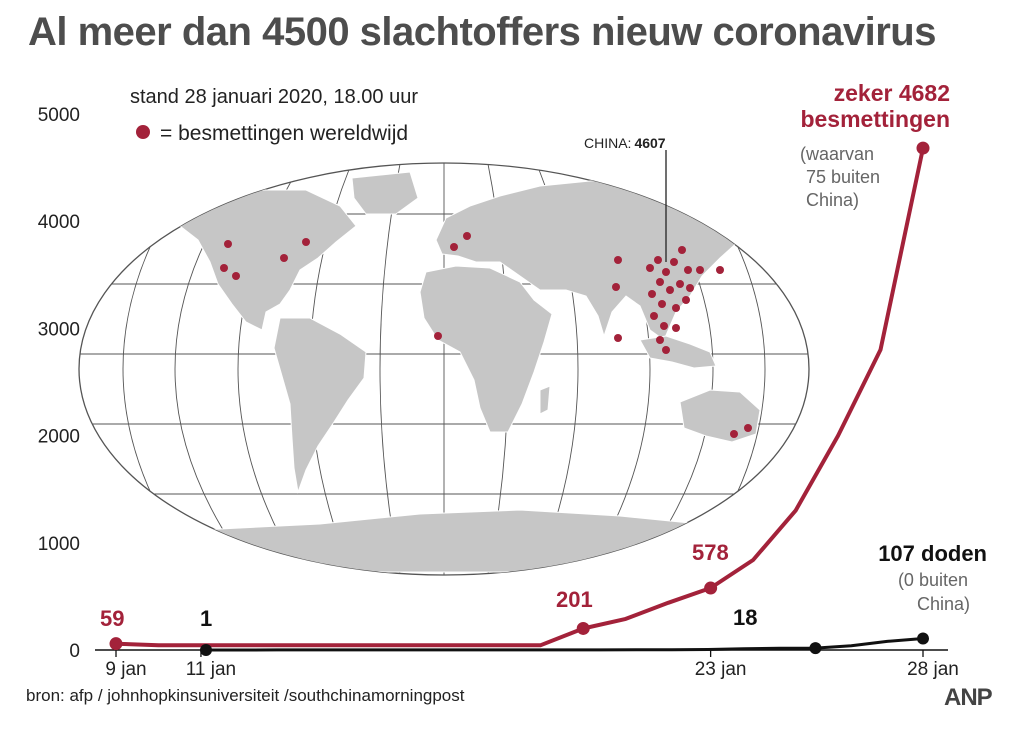 This screenshot has width=1024, height=730. What do you see at coordinates (932, 553) in the screenshot?
I see `label-death-total: 107 doden` at bounding box center [932, 553].